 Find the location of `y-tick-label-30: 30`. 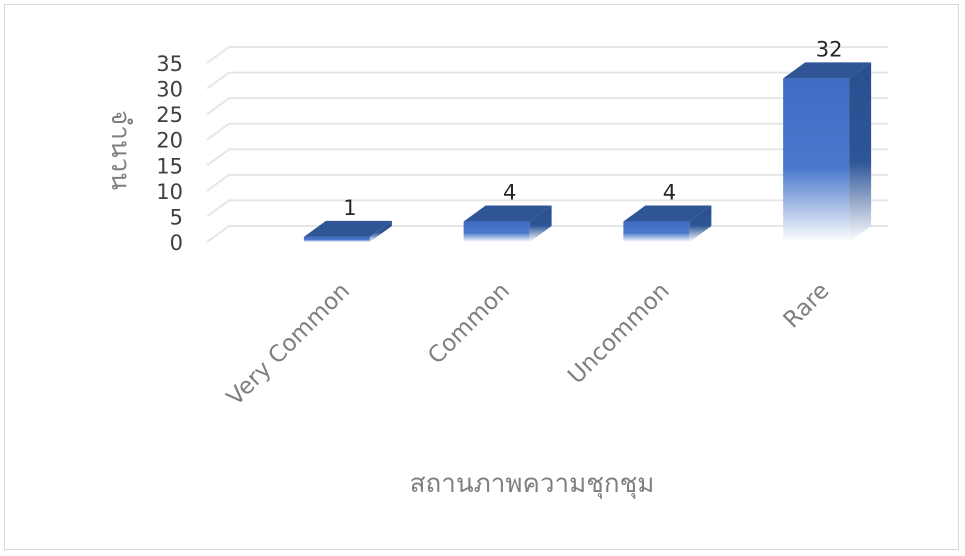

y-tick-label-30: 30 is located at coordinates (169, 90).